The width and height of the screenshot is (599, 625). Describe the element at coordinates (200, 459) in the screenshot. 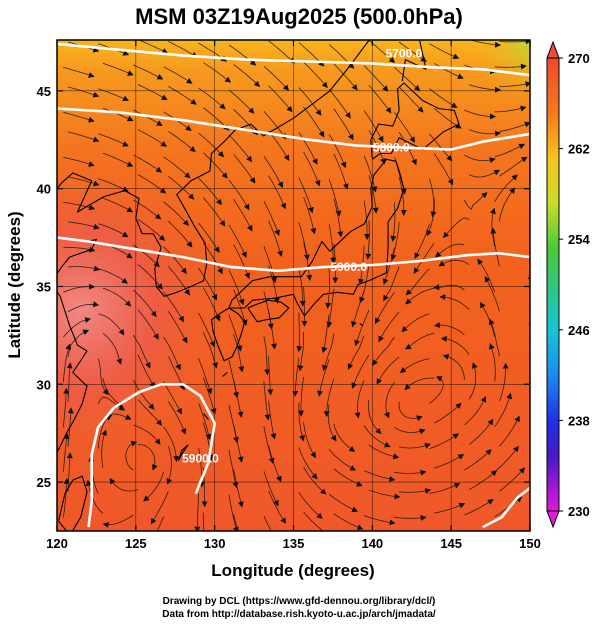

I see `contour-label: 5900.0` at that location.